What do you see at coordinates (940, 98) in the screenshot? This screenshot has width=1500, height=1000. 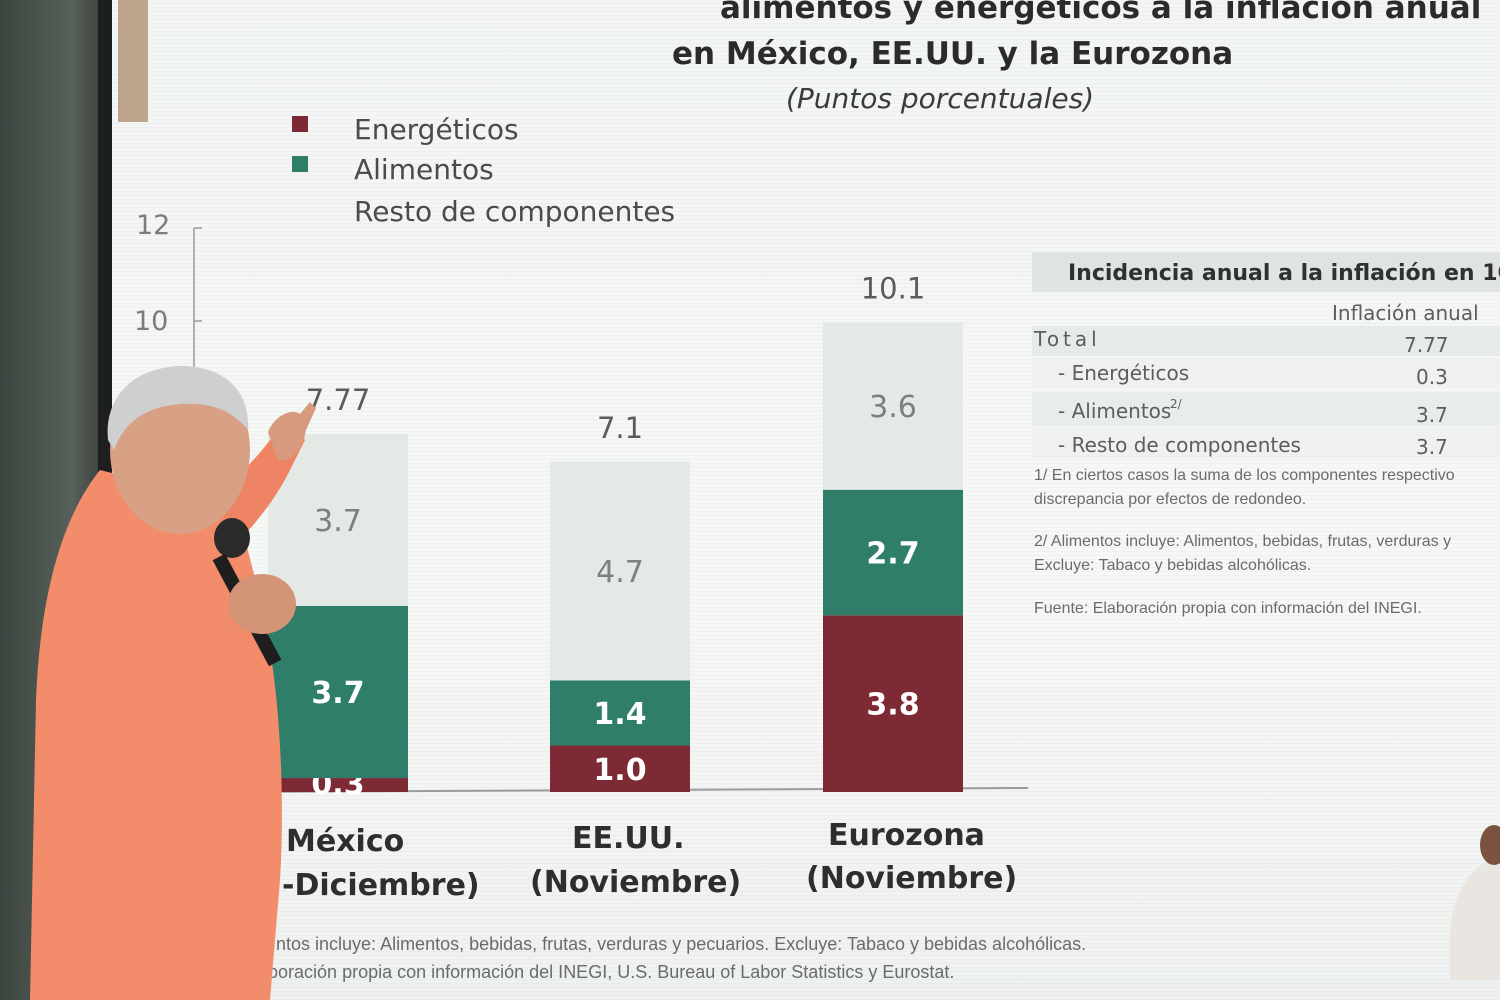 I see `chart-subtitle: (Puntos porcentuales)` at bounding box center [940, 98].